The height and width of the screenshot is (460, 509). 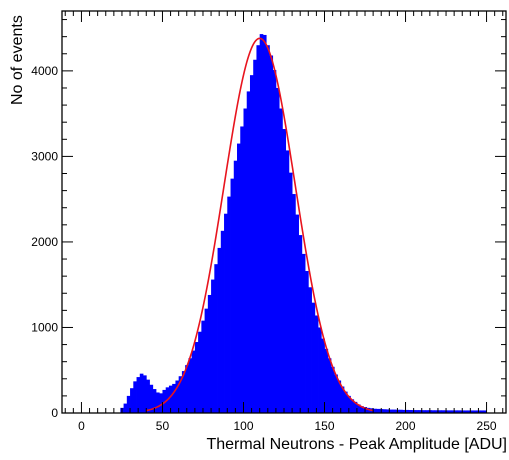 I want to click on x-tick-label: 200, so click(x=406, y=426).